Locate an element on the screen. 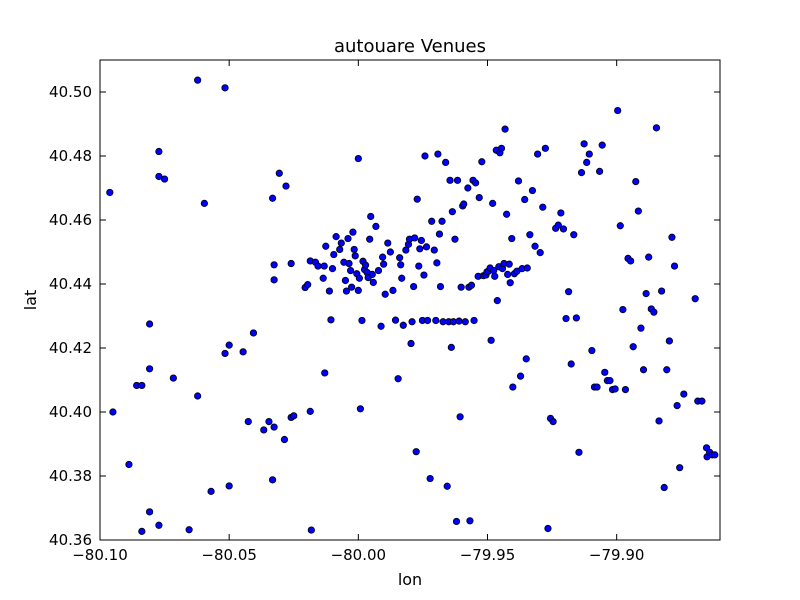  x-tick-label: −80.05 is located at coordinates (229, 555).